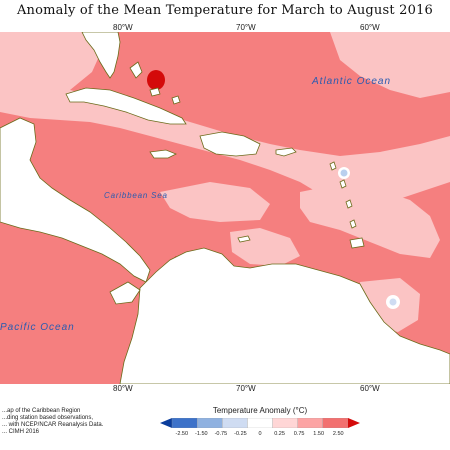  What do you see at coordinates (338, 434) in the screenshot?
I see `legend-tick-label: 2.50` at bounding box center [338, 434].